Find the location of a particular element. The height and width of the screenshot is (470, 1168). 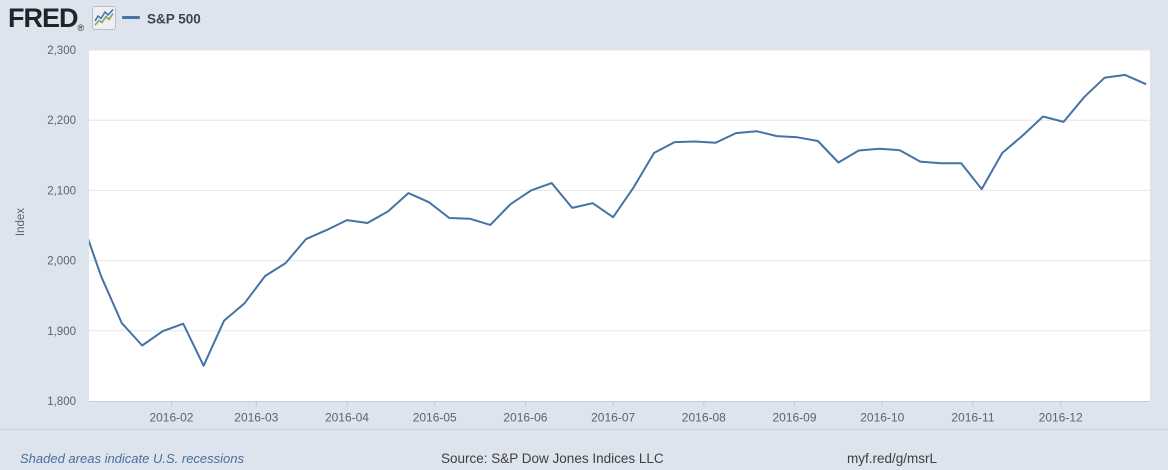

header: FRED® S&P 500 is located at coordinates (584, 19).